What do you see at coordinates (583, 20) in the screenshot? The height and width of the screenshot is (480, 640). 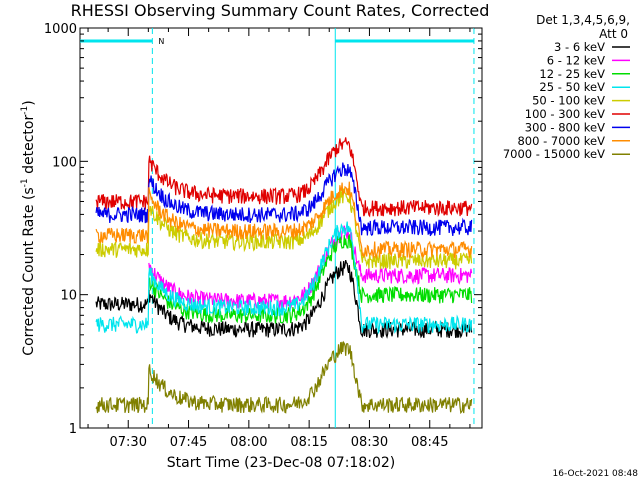 I see `legend-header-1: Det 1,3,4,5,6,9,` at bounding box center [583, 20].